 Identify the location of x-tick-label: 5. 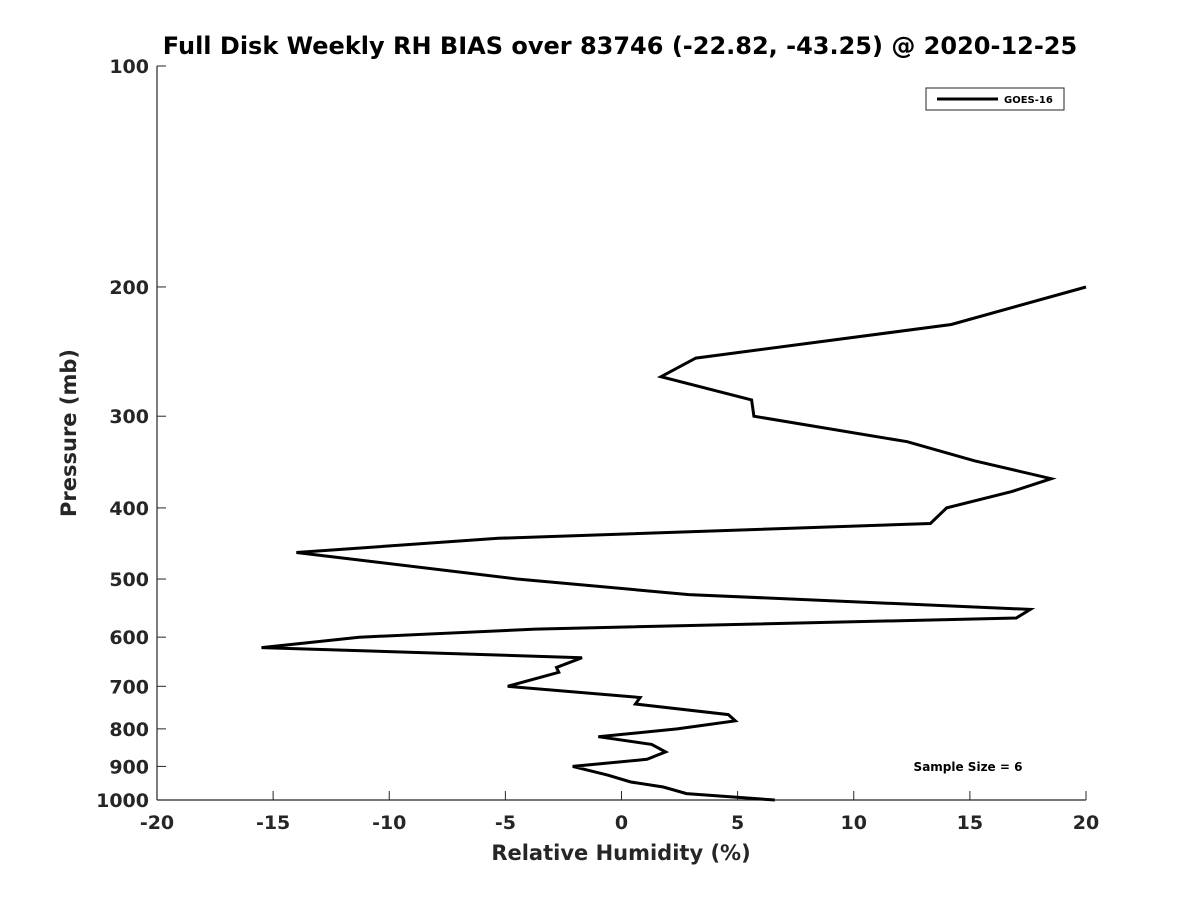
(737, 823).